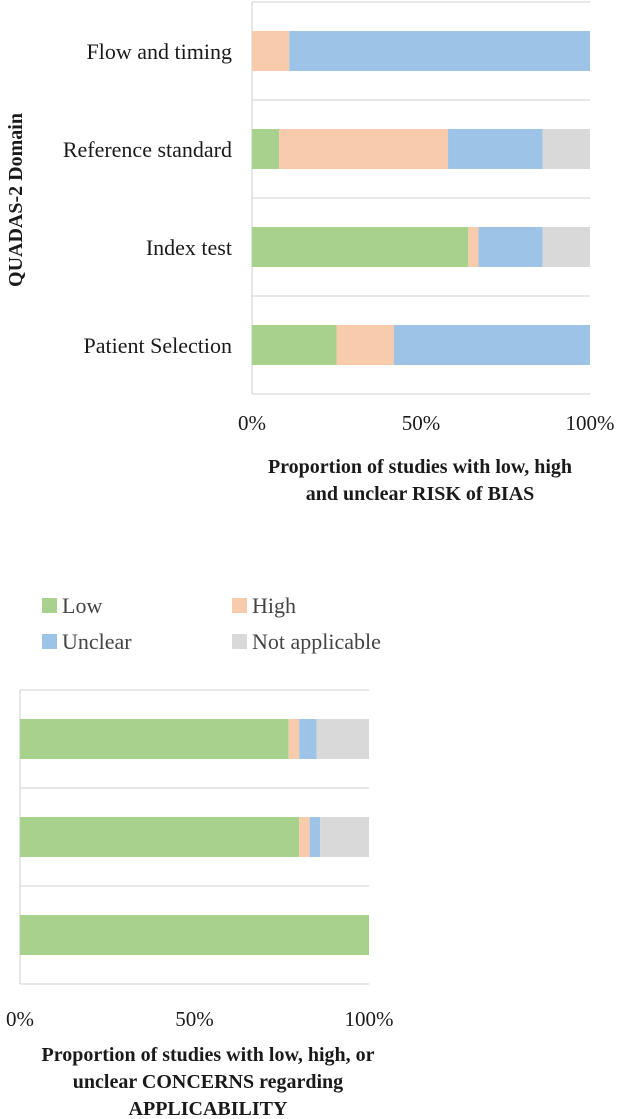 The image size is (630, 1119). Describe the element at coordinates (271, 51) in the screenshot. I see `bar-flow-and-timing-high` at that location.